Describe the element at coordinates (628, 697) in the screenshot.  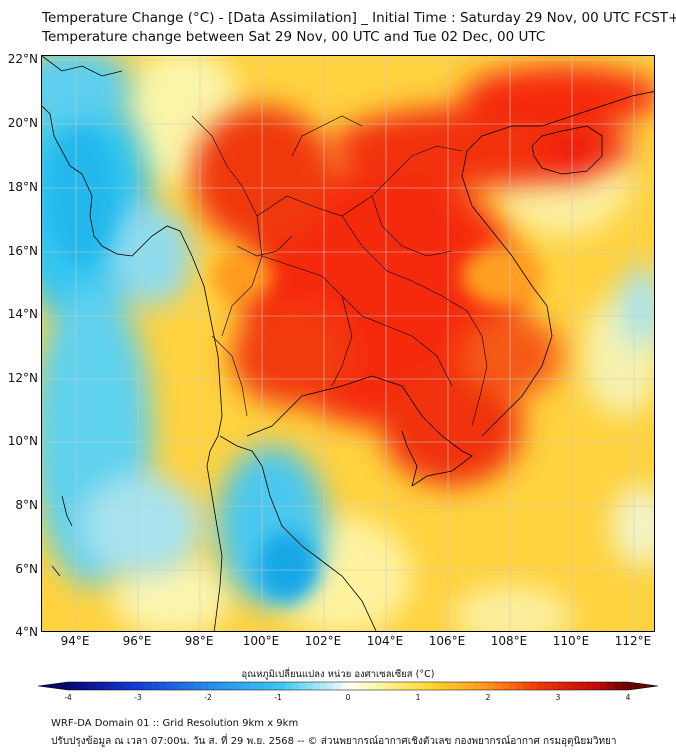
I see `colorbar-tick: 4` at that location.